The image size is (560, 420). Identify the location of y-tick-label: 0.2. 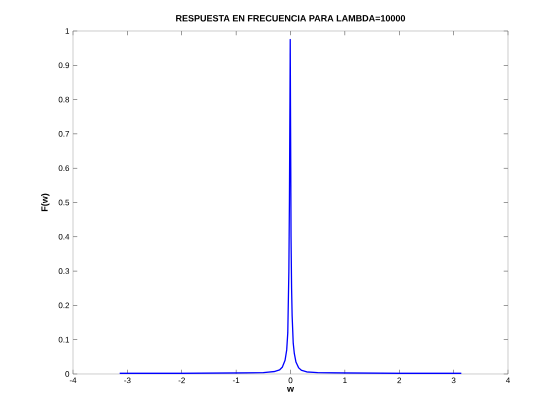
(64, 305).